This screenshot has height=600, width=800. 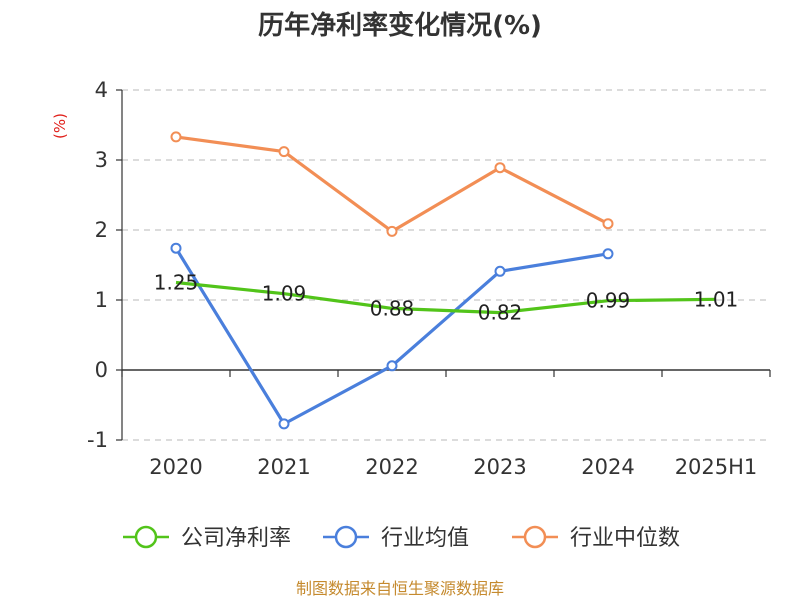 I want to click on y-tick-label: 0, so click(x=101, y=370).